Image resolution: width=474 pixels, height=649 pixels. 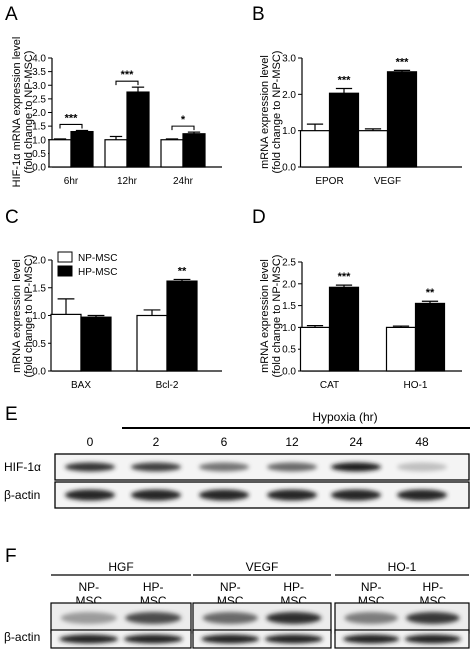 I want to click on bar-hp-msc-24hr, so click(x=194, y=150).